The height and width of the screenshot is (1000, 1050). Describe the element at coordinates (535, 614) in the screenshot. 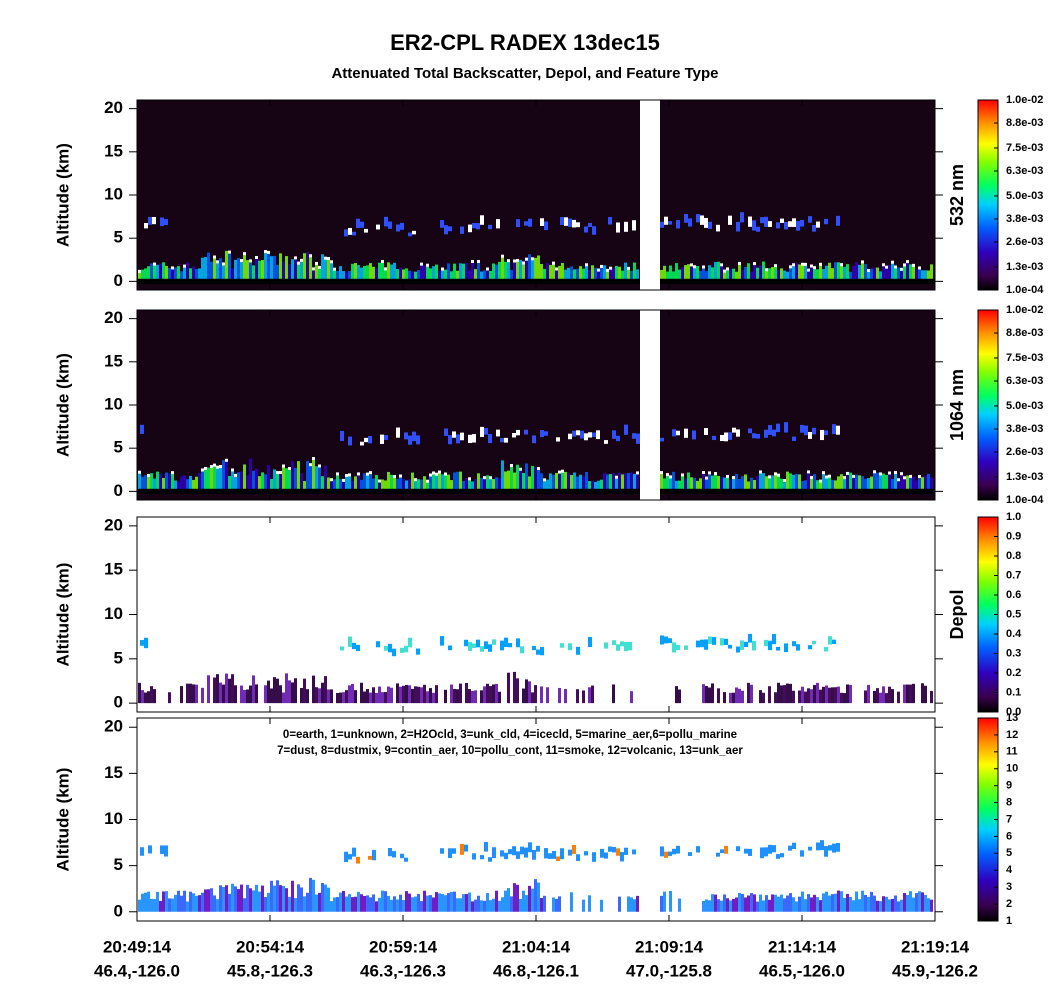

I see `curtain-image` at that location.